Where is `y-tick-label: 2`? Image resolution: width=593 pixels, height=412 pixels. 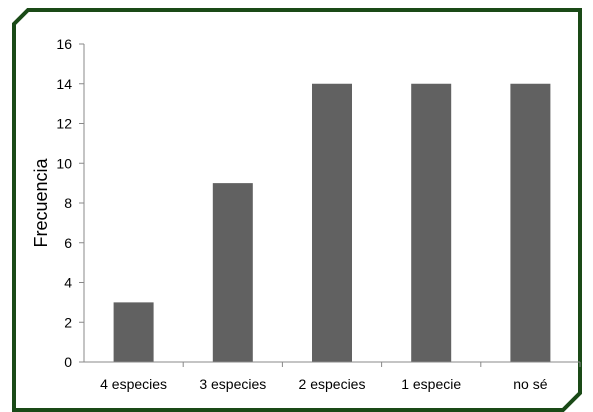 y-tick-label: 2 is located at coordinates (68, 322).